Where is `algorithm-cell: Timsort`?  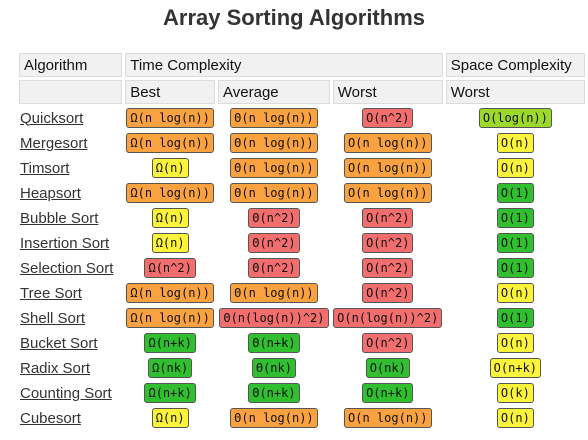
algorithm-cell: Timsort is located at coordinates (70, 168).